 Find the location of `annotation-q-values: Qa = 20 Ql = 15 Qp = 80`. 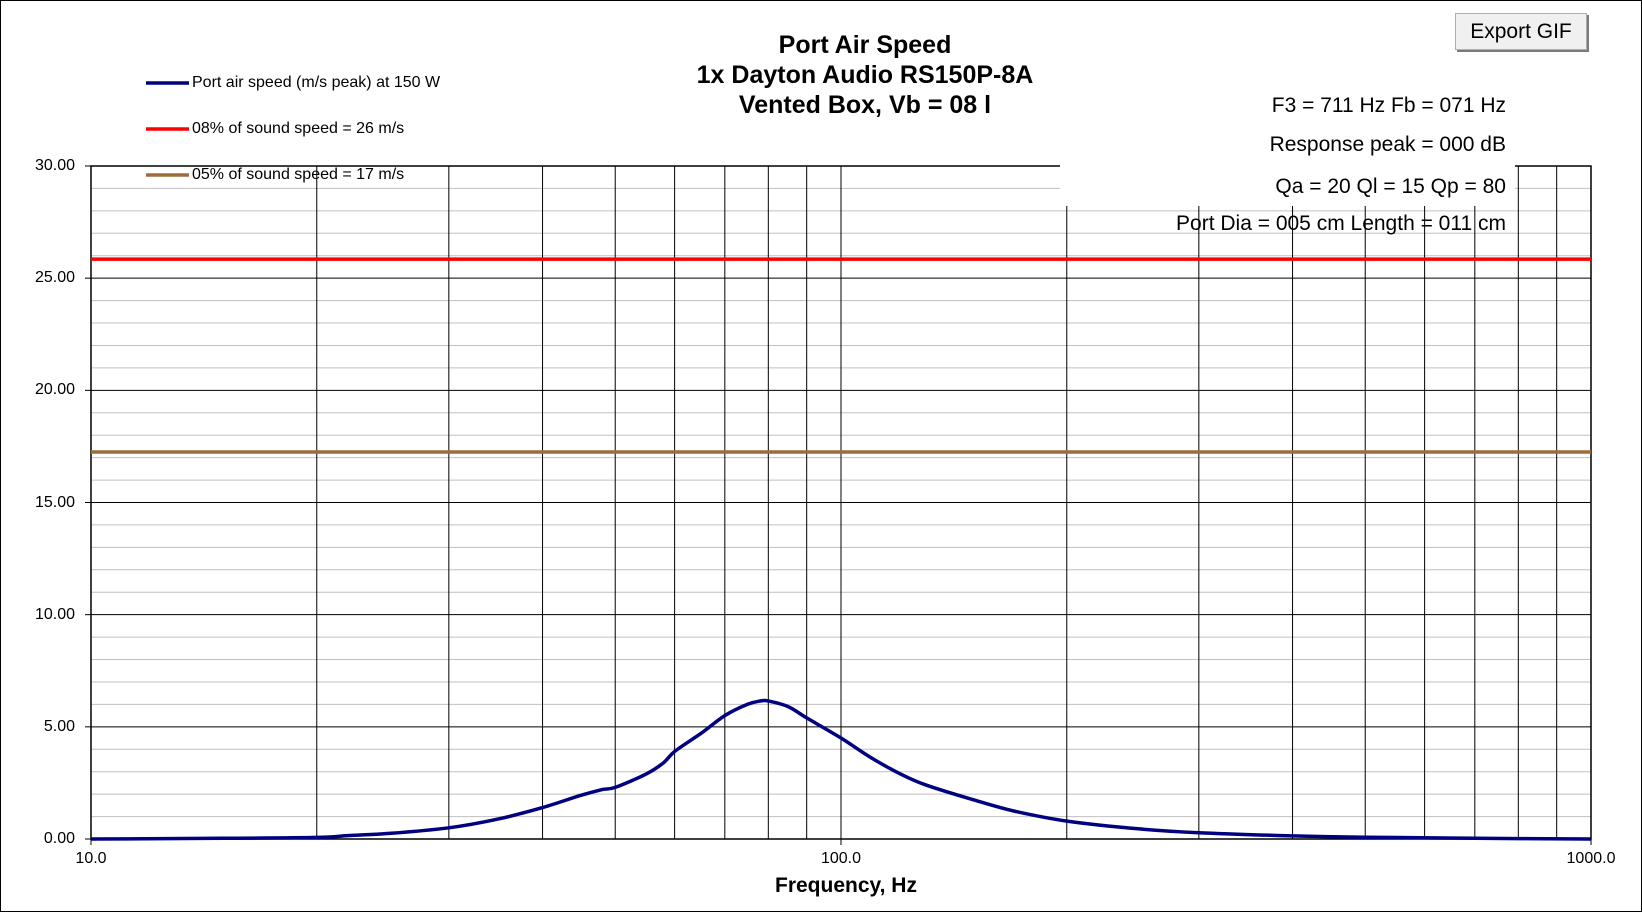

annotation-q-values: Qa = 20 Ql = 15 Qp = 80 is located at coordinates (1390, 186).